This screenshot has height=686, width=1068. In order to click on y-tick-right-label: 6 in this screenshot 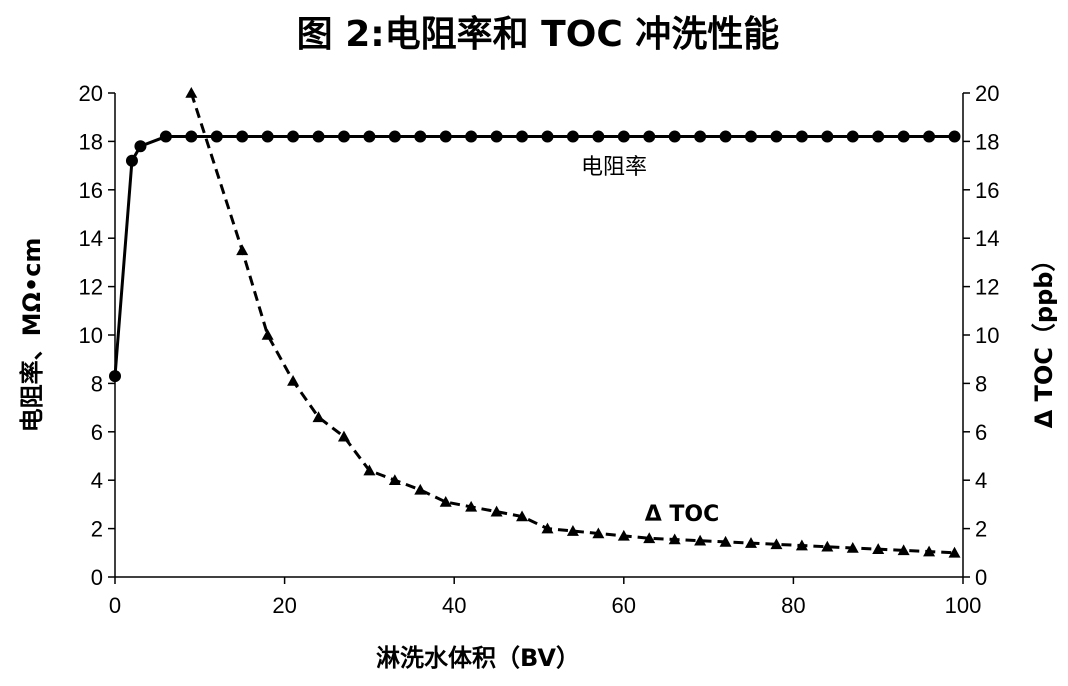, I will do `click(981, 432)`.